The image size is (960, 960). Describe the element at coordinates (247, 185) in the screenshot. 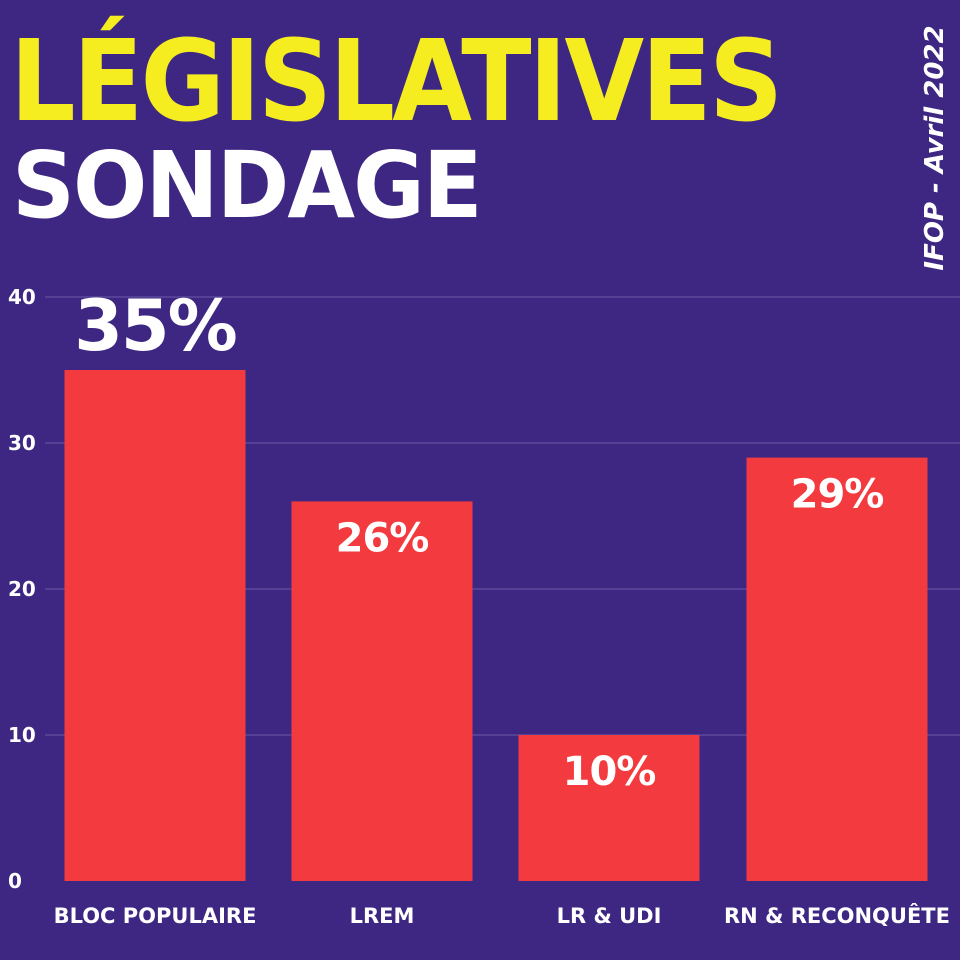

I see `chart-subtitle: SONDAGE` at that location.